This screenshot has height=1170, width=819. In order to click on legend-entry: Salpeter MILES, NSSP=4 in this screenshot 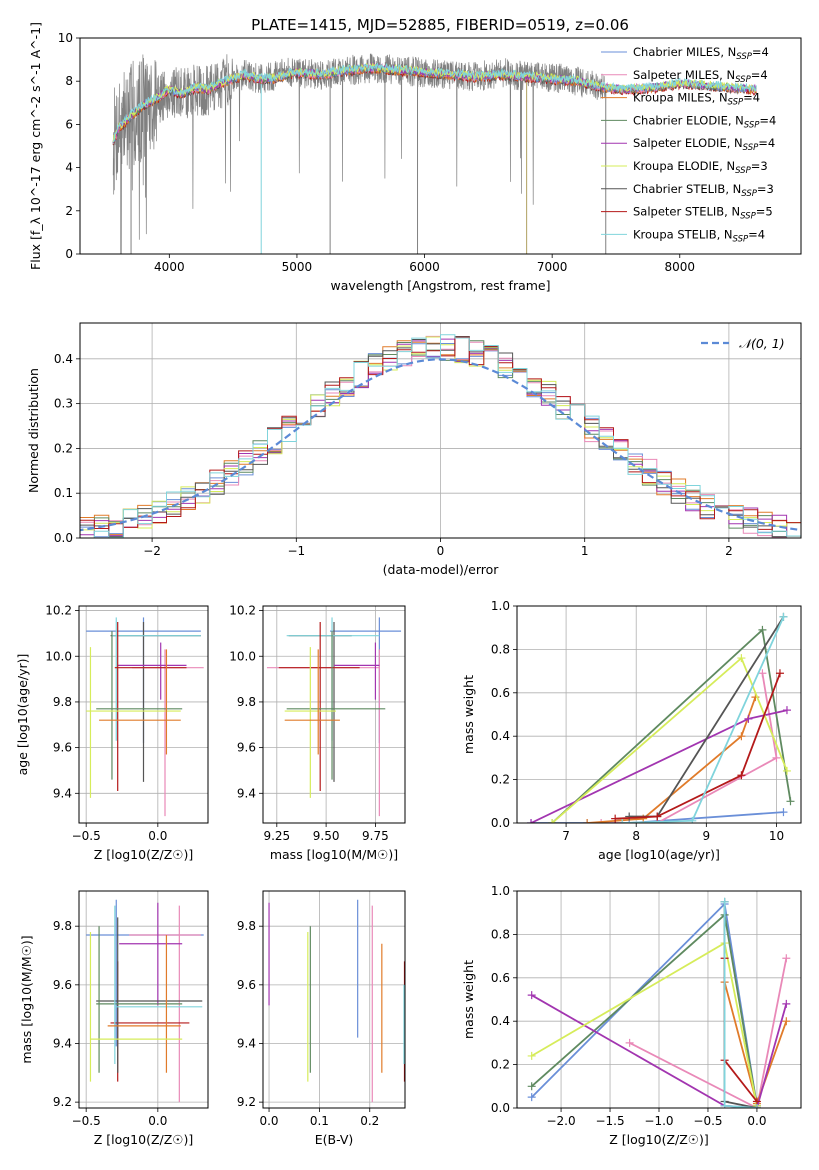, I will do `click(700, 76)`.